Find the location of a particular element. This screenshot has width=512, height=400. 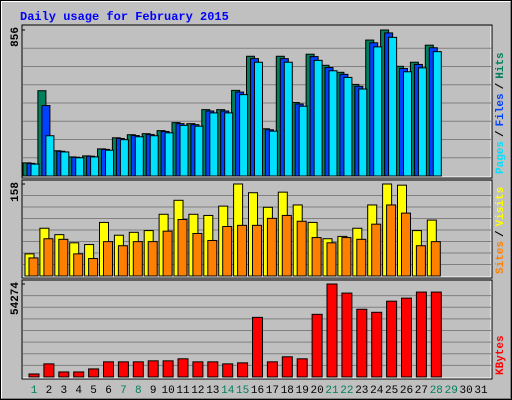

x-tick-label: 29 is located at coordinates (451, 391).